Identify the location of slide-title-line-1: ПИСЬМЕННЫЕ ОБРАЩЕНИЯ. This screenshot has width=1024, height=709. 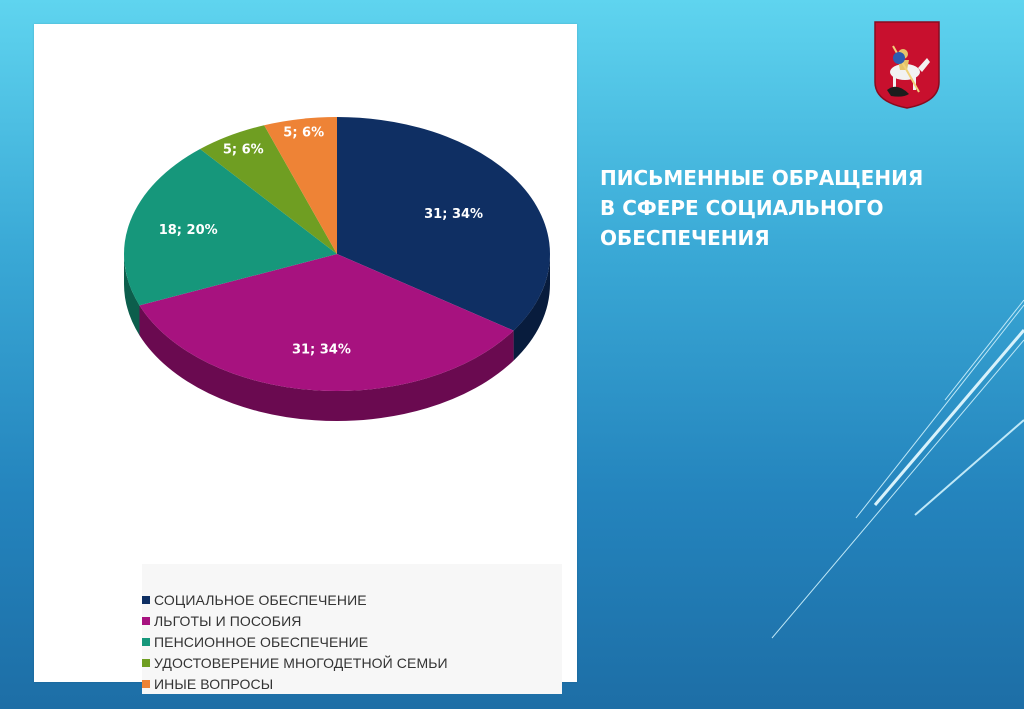
(762, 178).